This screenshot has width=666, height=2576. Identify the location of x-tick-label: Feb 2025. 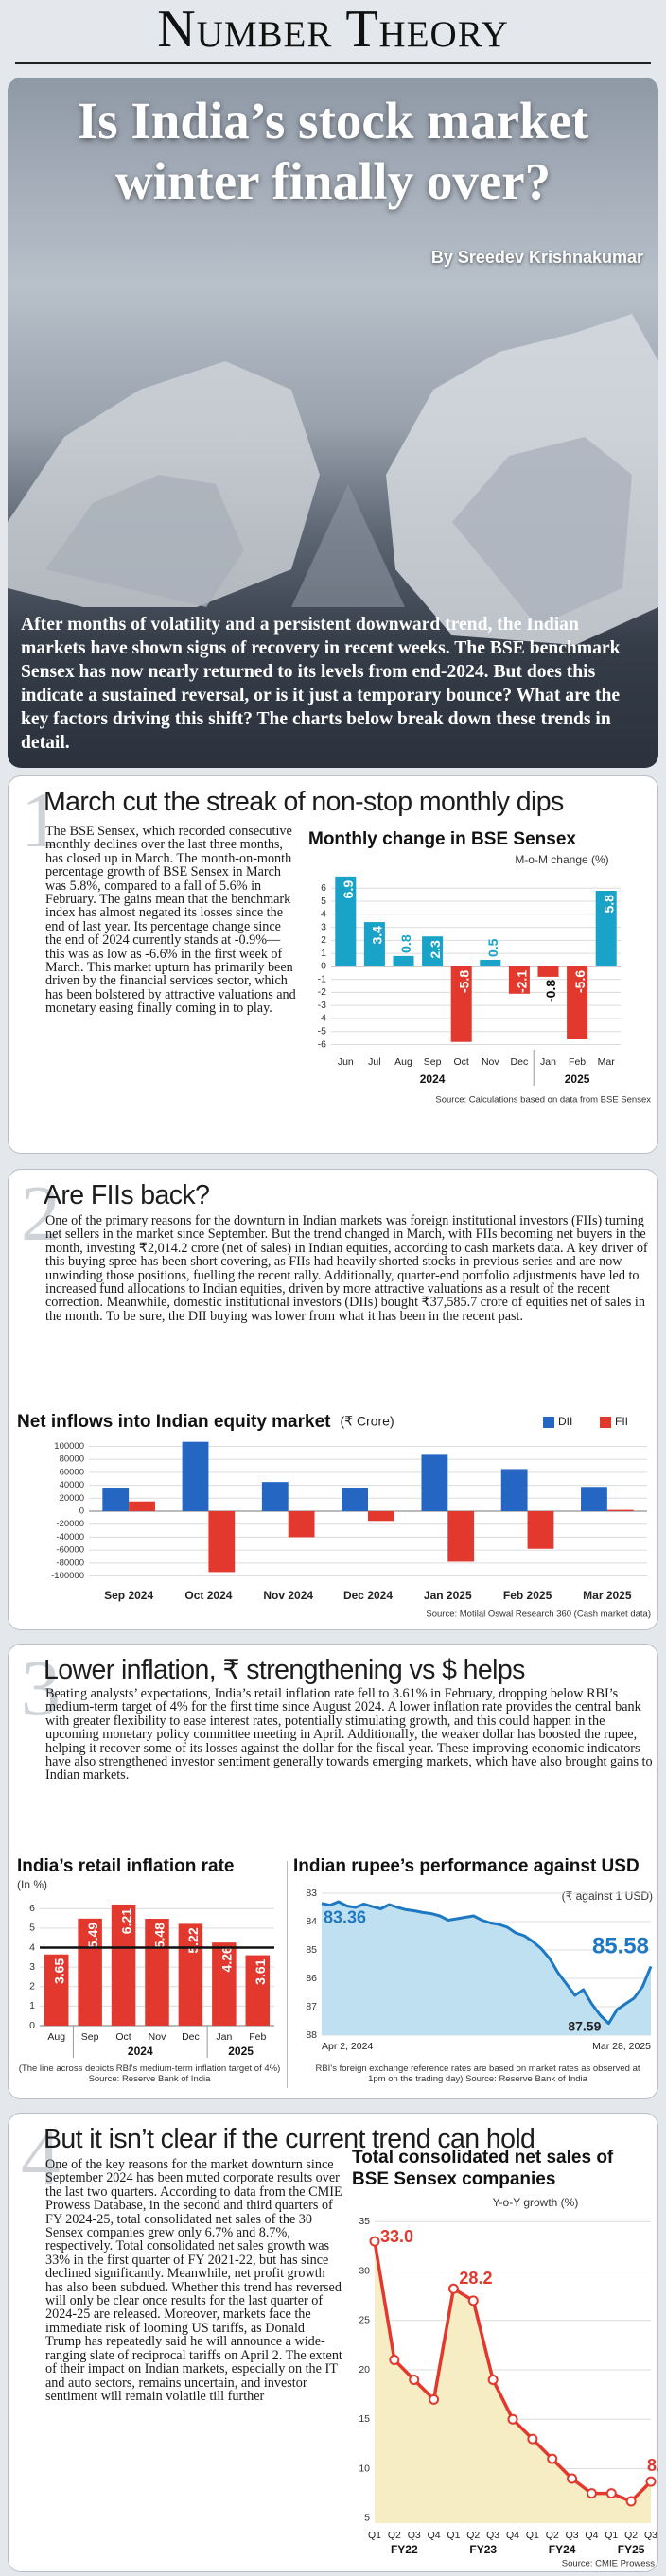
(527, 1595).